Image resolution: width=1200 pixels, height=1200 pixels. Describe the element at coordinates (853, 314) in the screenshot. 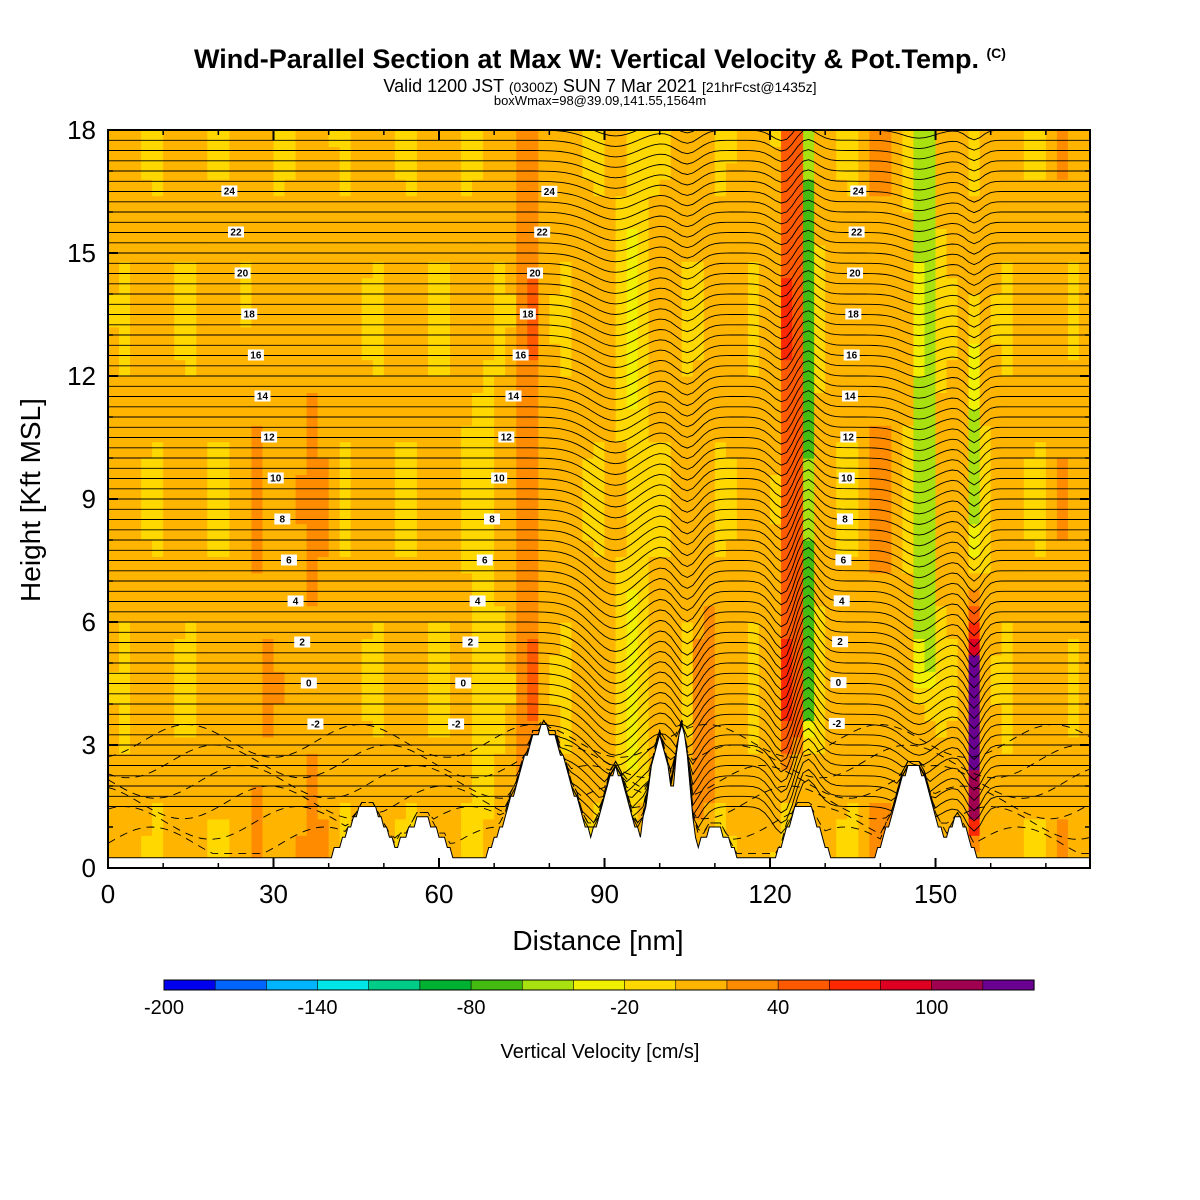

I see `contour-label: 18` at that location.